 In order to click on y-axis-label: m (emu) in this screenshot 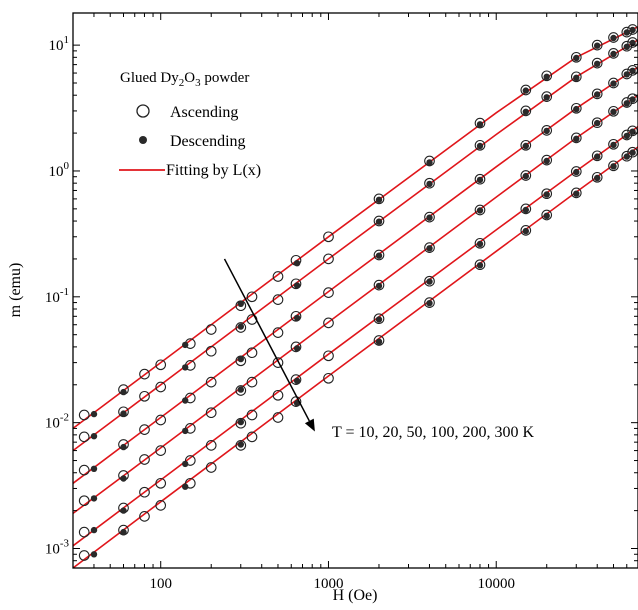, I will do `click(15, 290)`.